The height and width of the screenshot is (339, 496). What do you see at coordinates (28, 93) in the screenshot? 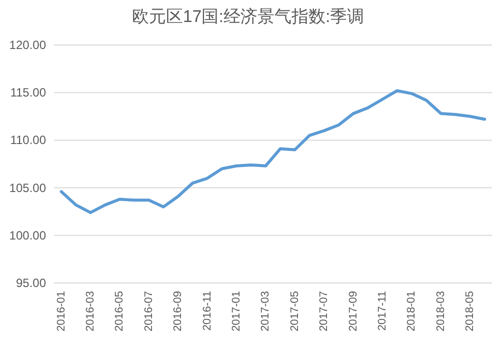
I see `y-tick-label: 115.00` at bounding box center [28, 93].